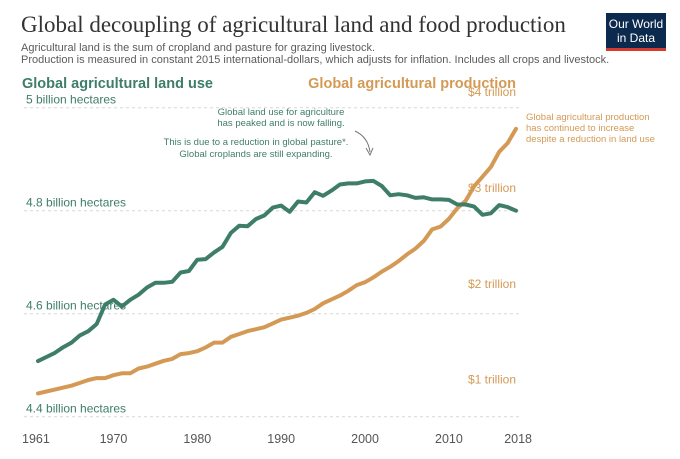 This screenshot has width=680, height=459. Describe the element at coordinates (590, 139) in the screenshot. I see `annotation-production-line-3: despite a reduction in land use` at that location.